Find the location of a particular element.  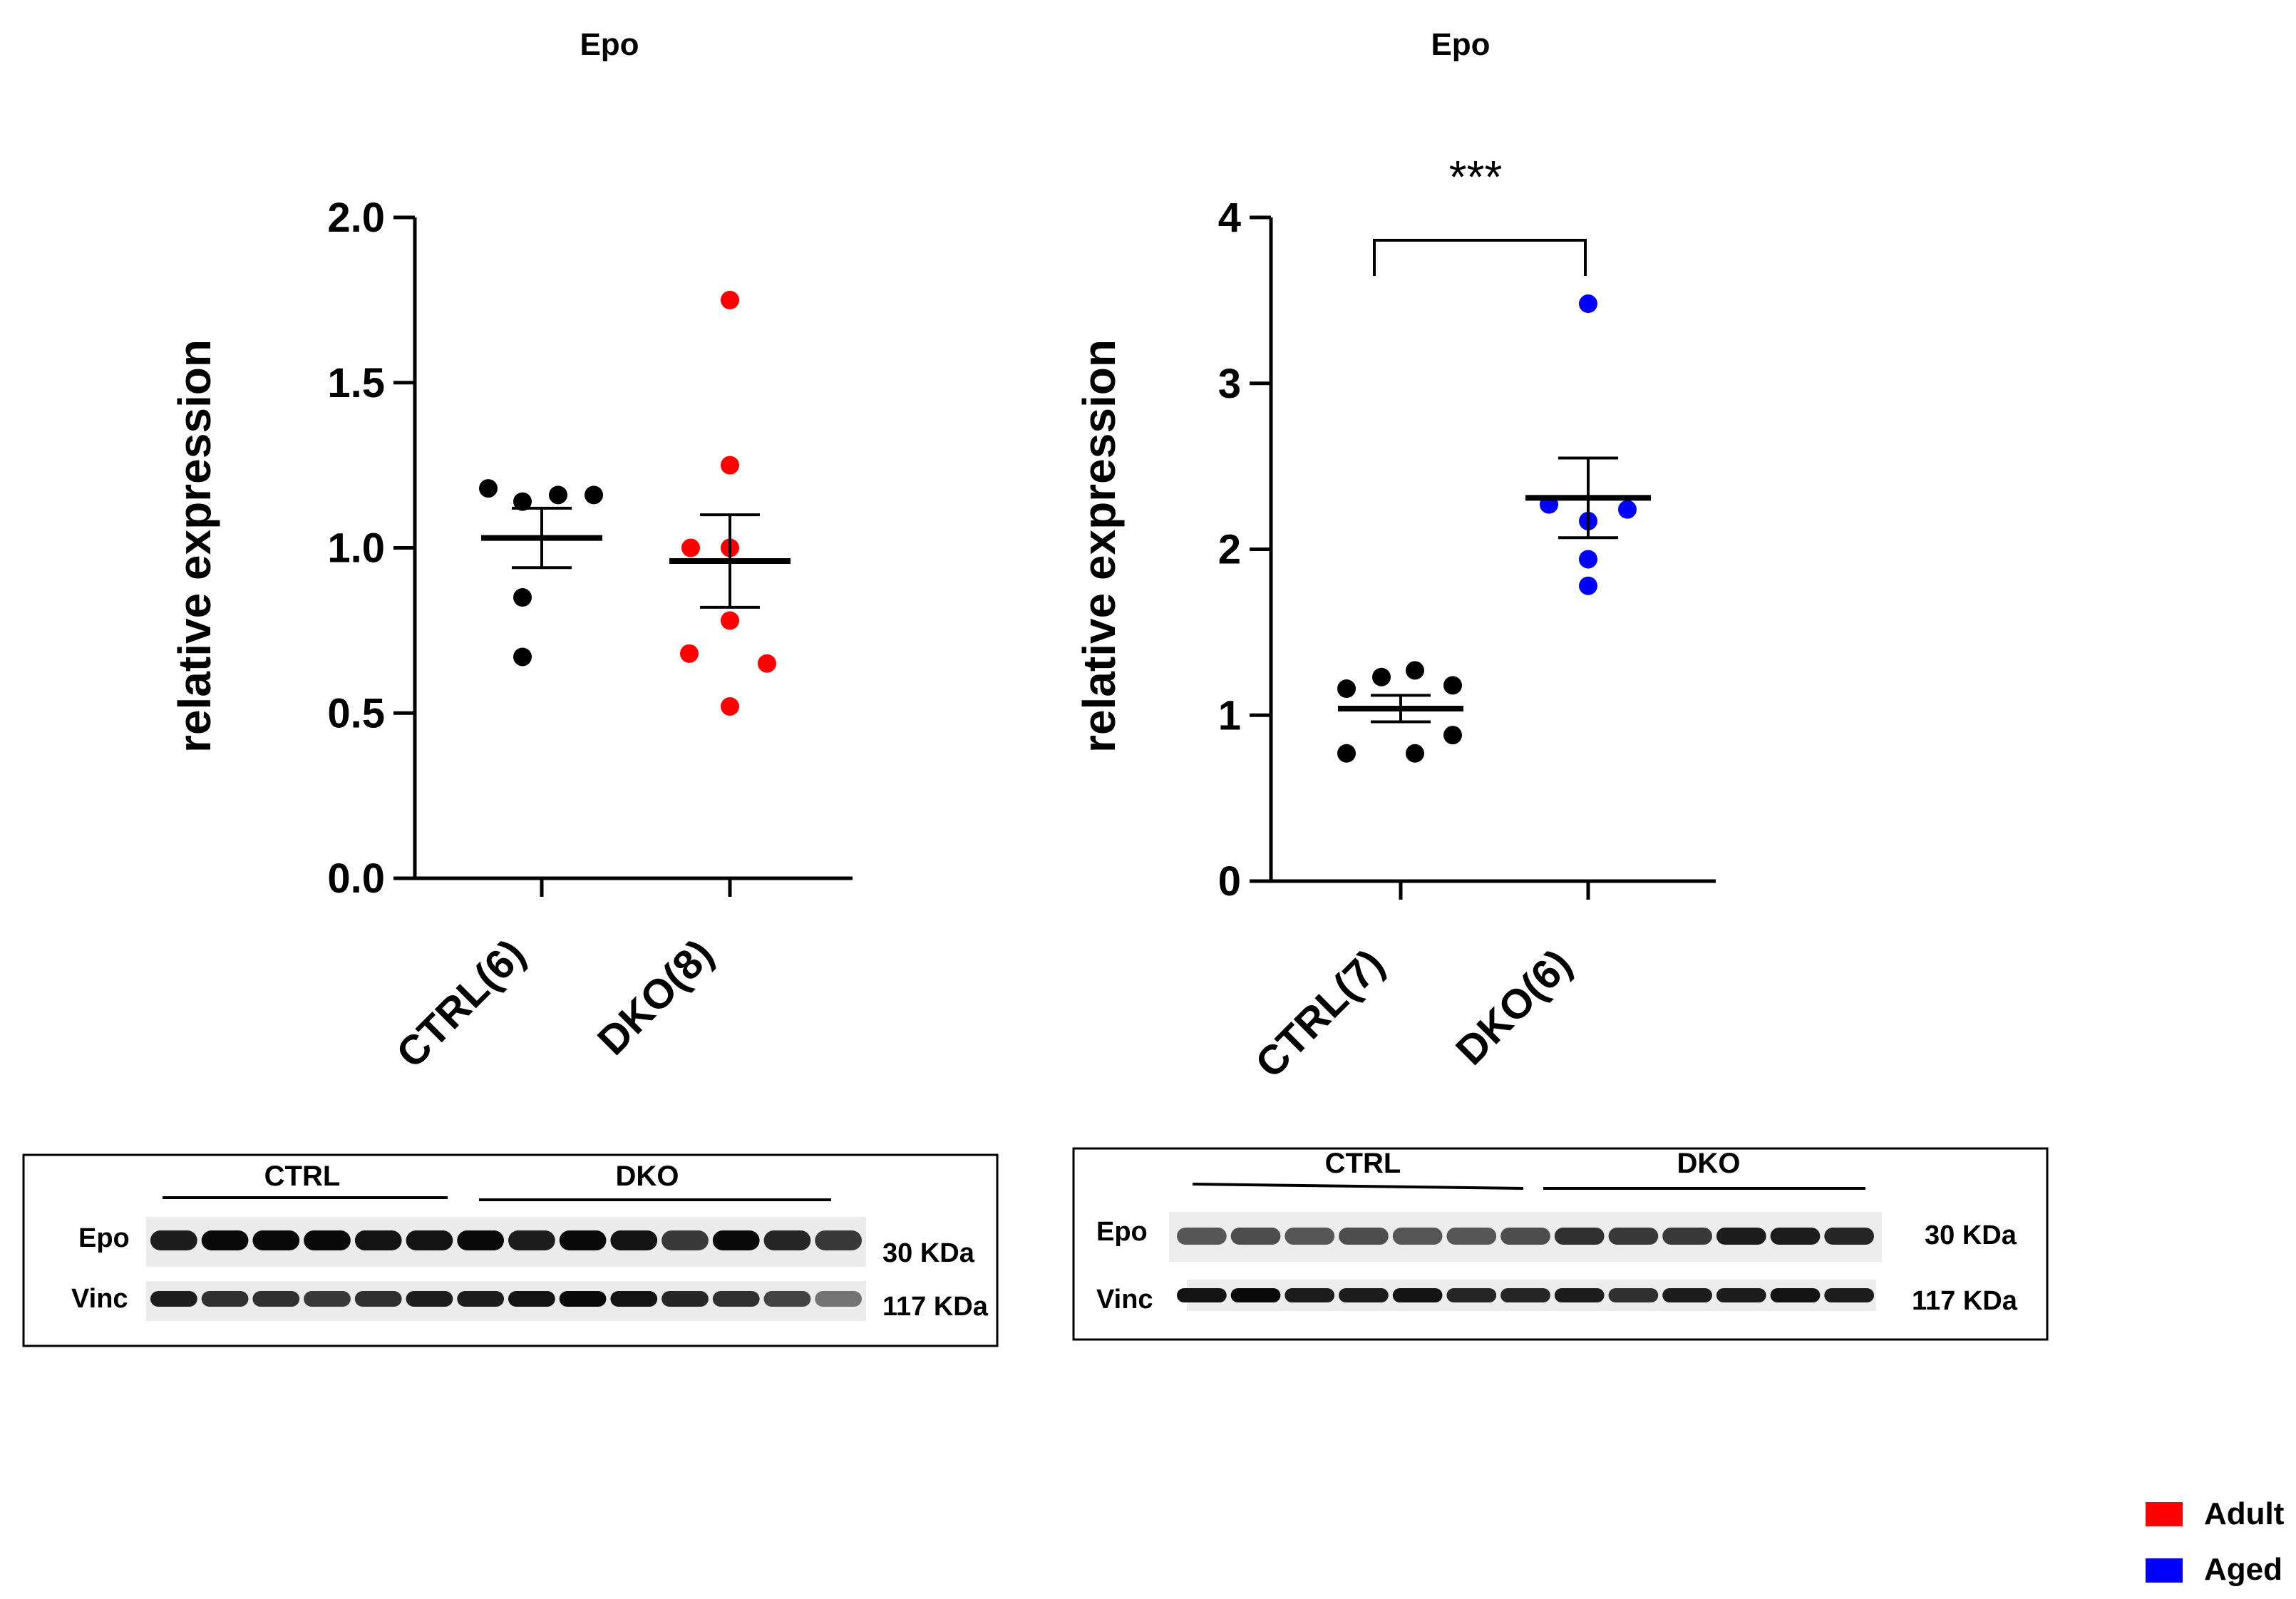

chart-right-x-tick-label: DKO(6) is located at coordinates (1513, 1007).